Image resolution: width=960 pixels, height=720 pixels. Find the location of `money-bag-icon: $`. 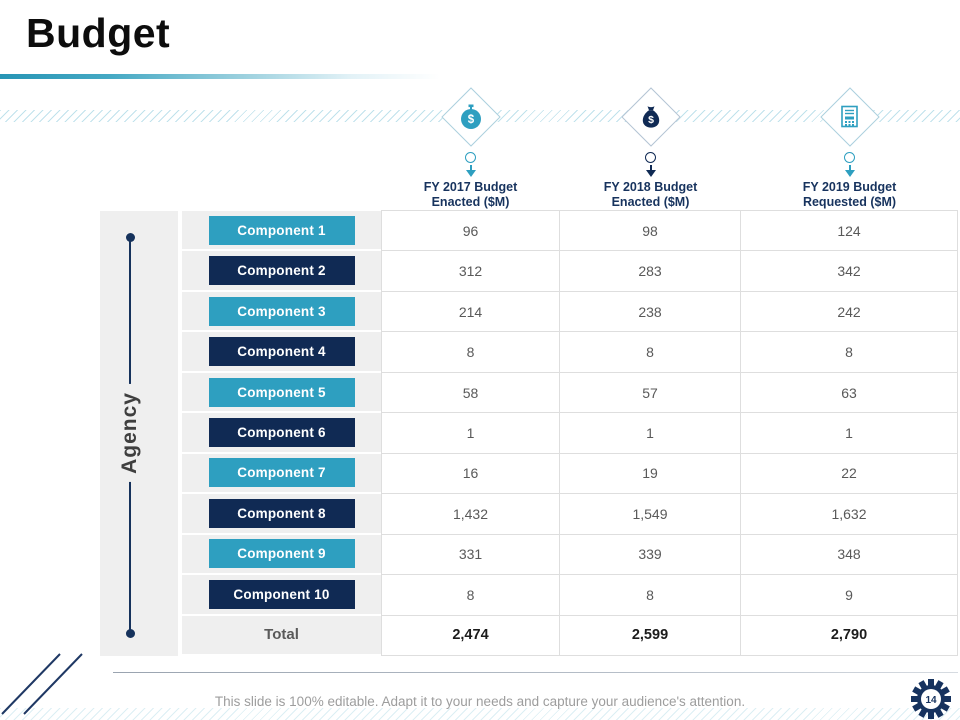

money-bag-icon: $ is located at coordinates (651, 117).